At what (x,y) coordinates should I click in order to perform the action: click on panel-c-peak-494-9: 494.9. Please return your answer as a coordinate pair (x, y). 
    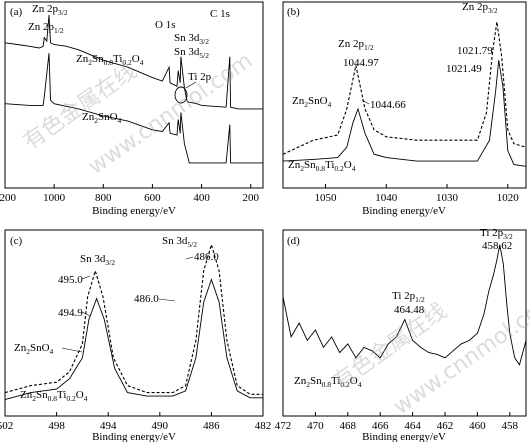
    Looking at the image, I should click on (70, 313).